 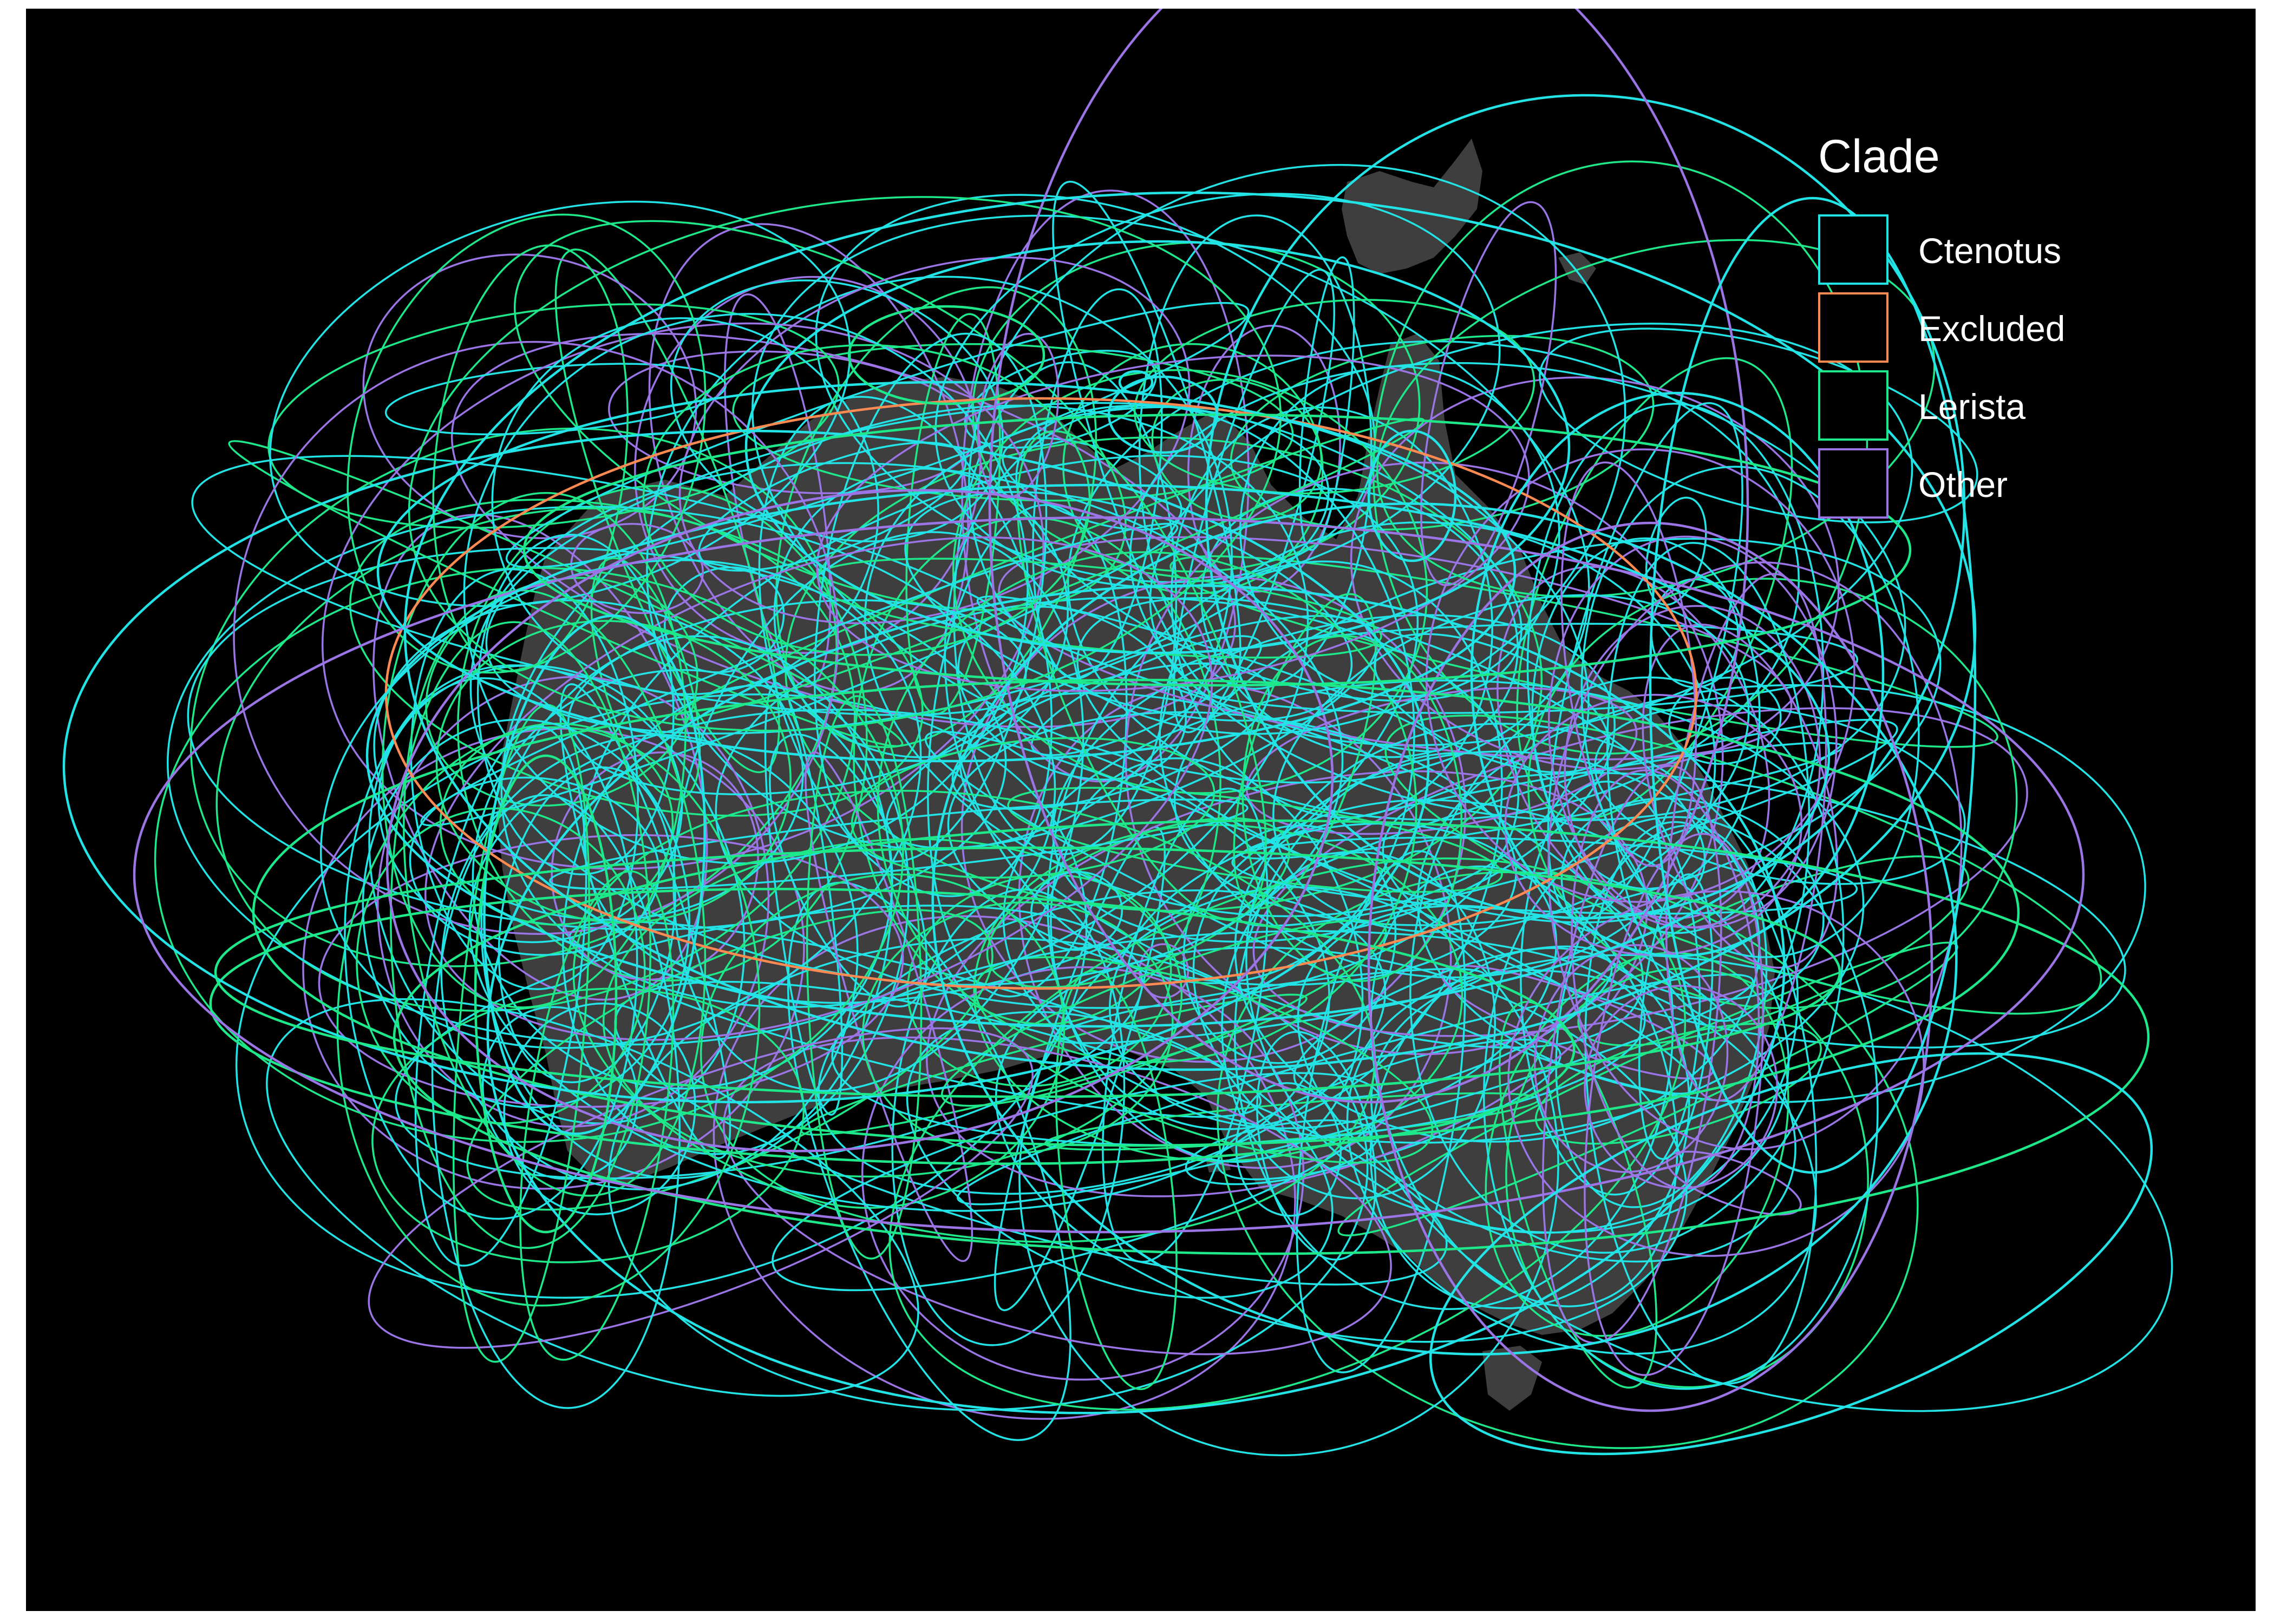 I want to click on legend-key-excluded, so click(x=1854, y=327).